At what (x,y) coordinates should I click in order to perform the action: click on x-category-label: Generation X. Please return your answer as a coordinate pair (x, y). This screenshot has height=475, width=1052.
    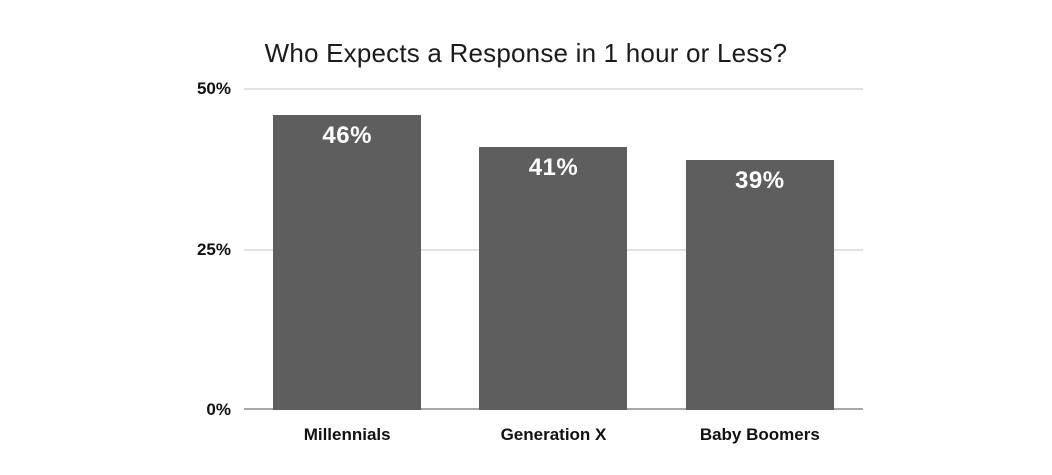
    Looking at the image, I should click on (553, 434).